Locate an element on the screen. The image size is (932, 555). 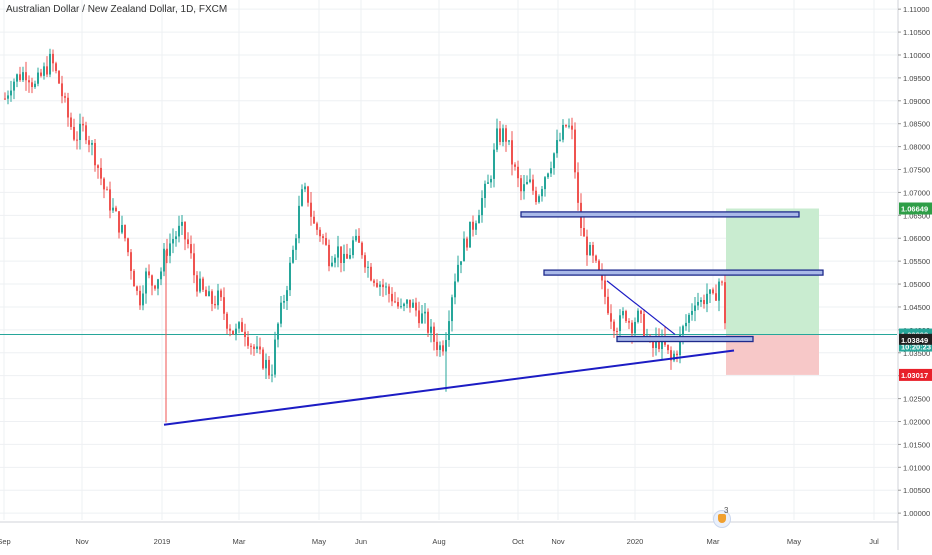
y-tick-label: 1.06500 is located at coordinates (916, 215).